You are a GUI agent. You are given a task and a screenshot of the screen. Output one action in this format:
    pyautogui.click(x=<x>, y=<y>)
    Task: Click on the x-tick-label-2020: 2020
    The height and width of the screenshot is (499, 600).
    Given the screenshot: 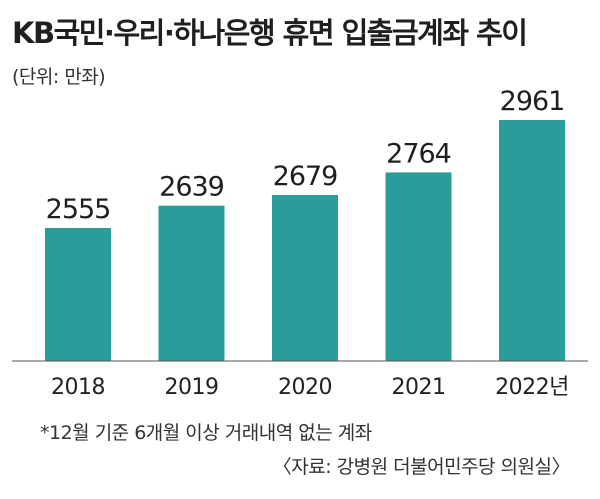 What is the action you would take?
    pyautogui.click(x=305, y=387)
    